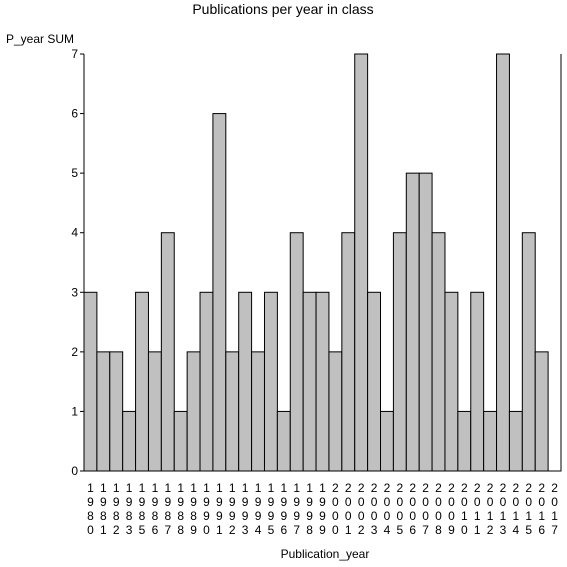  I want to click on bar-2014, so click(515, 441).